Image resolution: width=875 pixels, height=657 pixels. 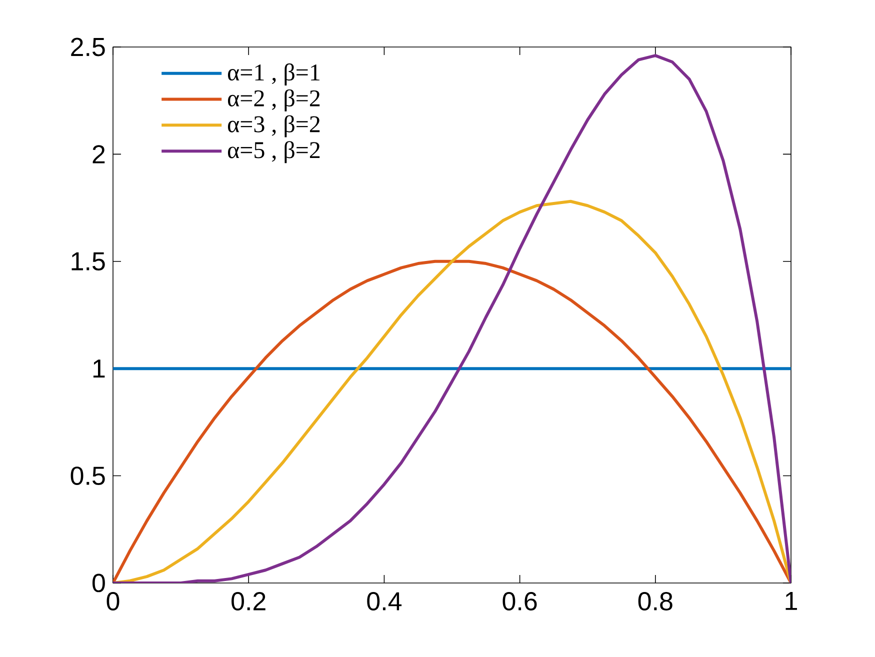 I want to click on y-tick-label: 0.5, so click(x=87, y=475).